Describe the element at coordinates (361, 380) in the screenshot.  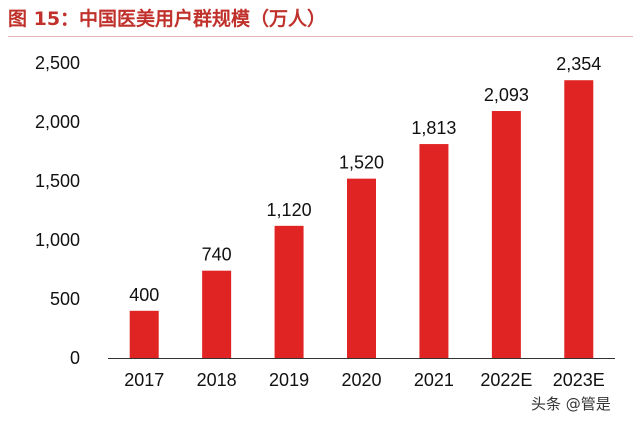
I see `x-tick-label: 2020` at that location.